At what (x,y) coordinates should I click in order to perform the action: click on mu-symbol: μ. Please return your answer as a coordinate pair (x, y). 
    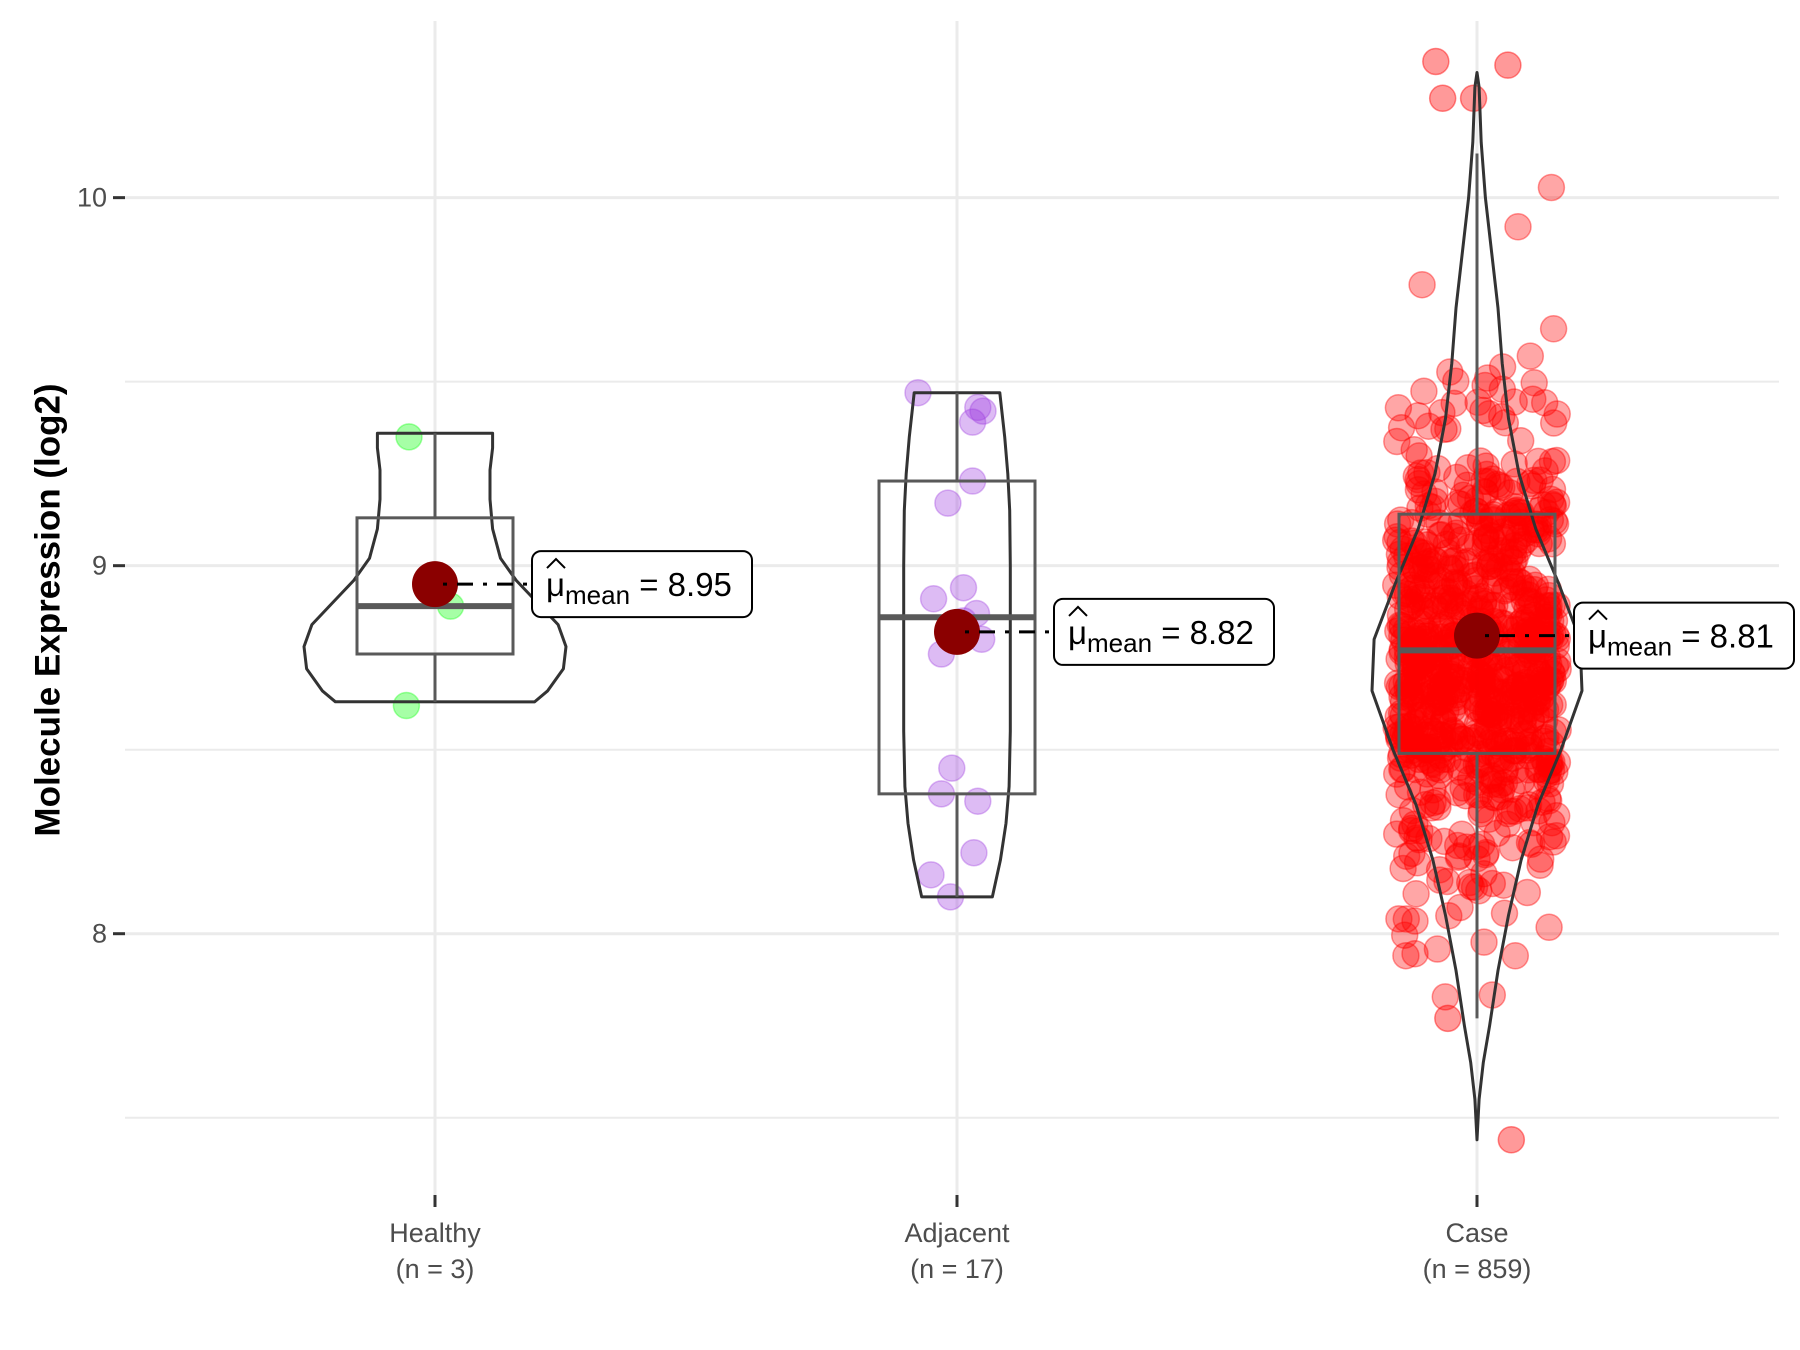
    Looking at the image, I should click on (1077, 632).